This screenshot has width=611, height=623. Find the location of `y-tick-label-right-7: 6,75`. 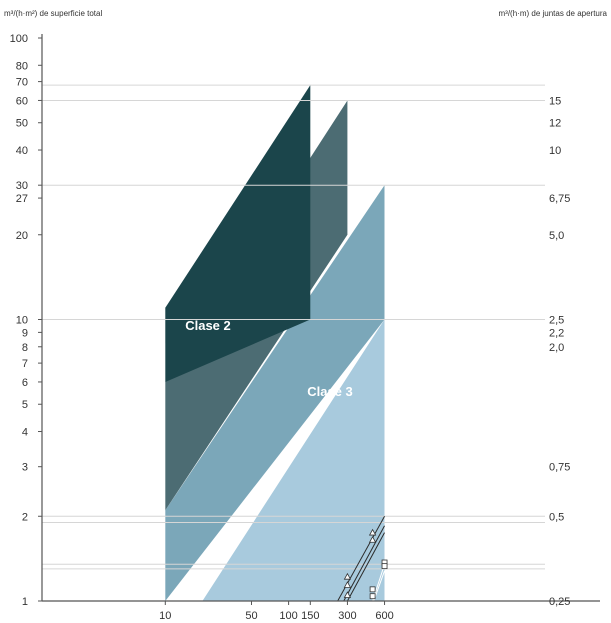

y-tick-label-right-7: 6,75 is located at coordinates (559, 199).